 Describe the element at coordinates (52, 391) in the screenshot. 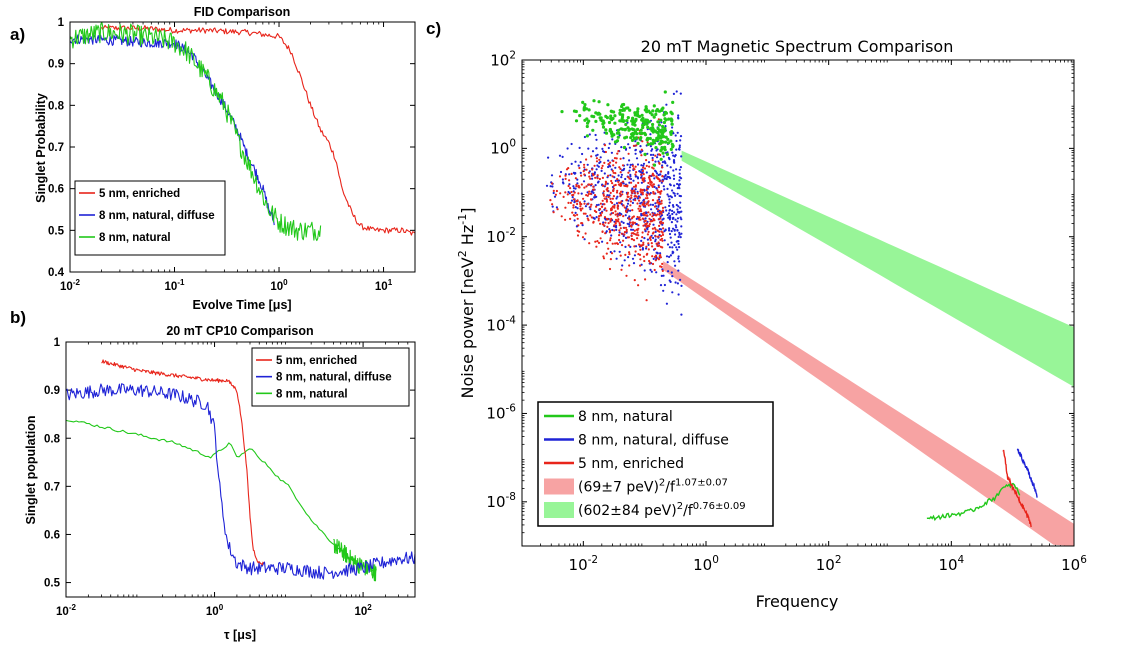

I see `y-tick-label: 0.9` at that location.